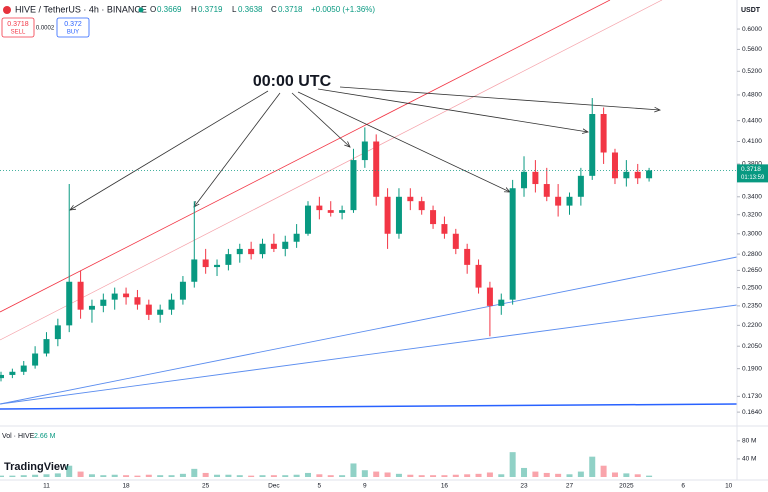  Describe the element at coordinates (73, 24) in the screenshot. I see `buy-price: 0.372` at that location.